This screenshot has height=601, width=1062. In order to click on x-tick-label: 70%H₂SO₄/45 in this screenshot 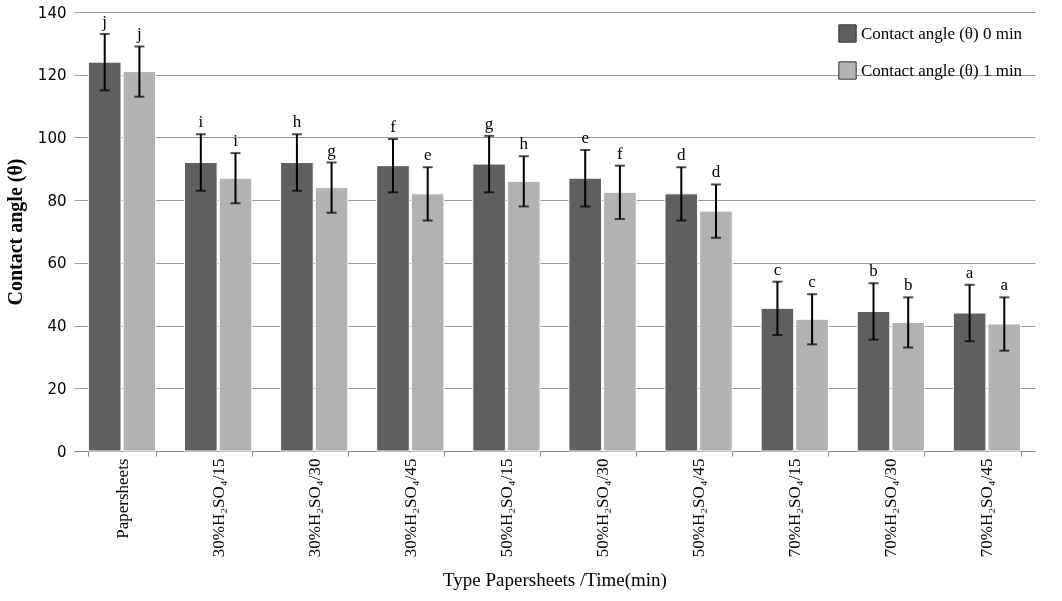, I will do `click(987, 508)`.